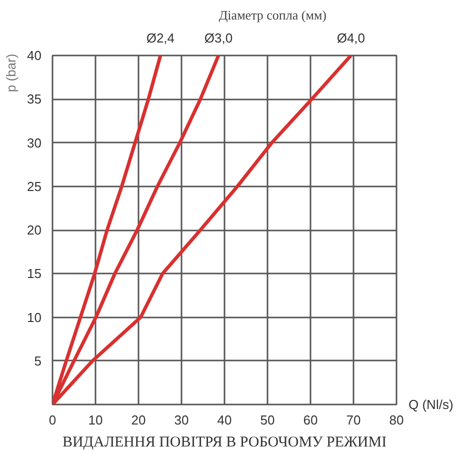 The width and height of the screenshot is (456, 455). What do you see at coordinates (34, 317) in the screenshot?
I see `y-tick-label: 10` at bounding box center [34, 317].